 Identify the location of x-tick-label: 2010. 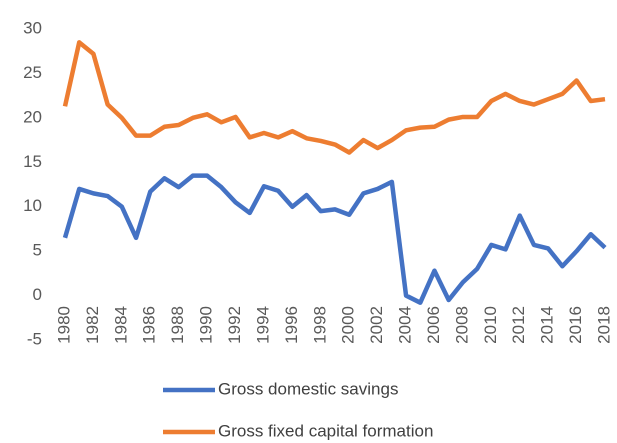
(490, 325).